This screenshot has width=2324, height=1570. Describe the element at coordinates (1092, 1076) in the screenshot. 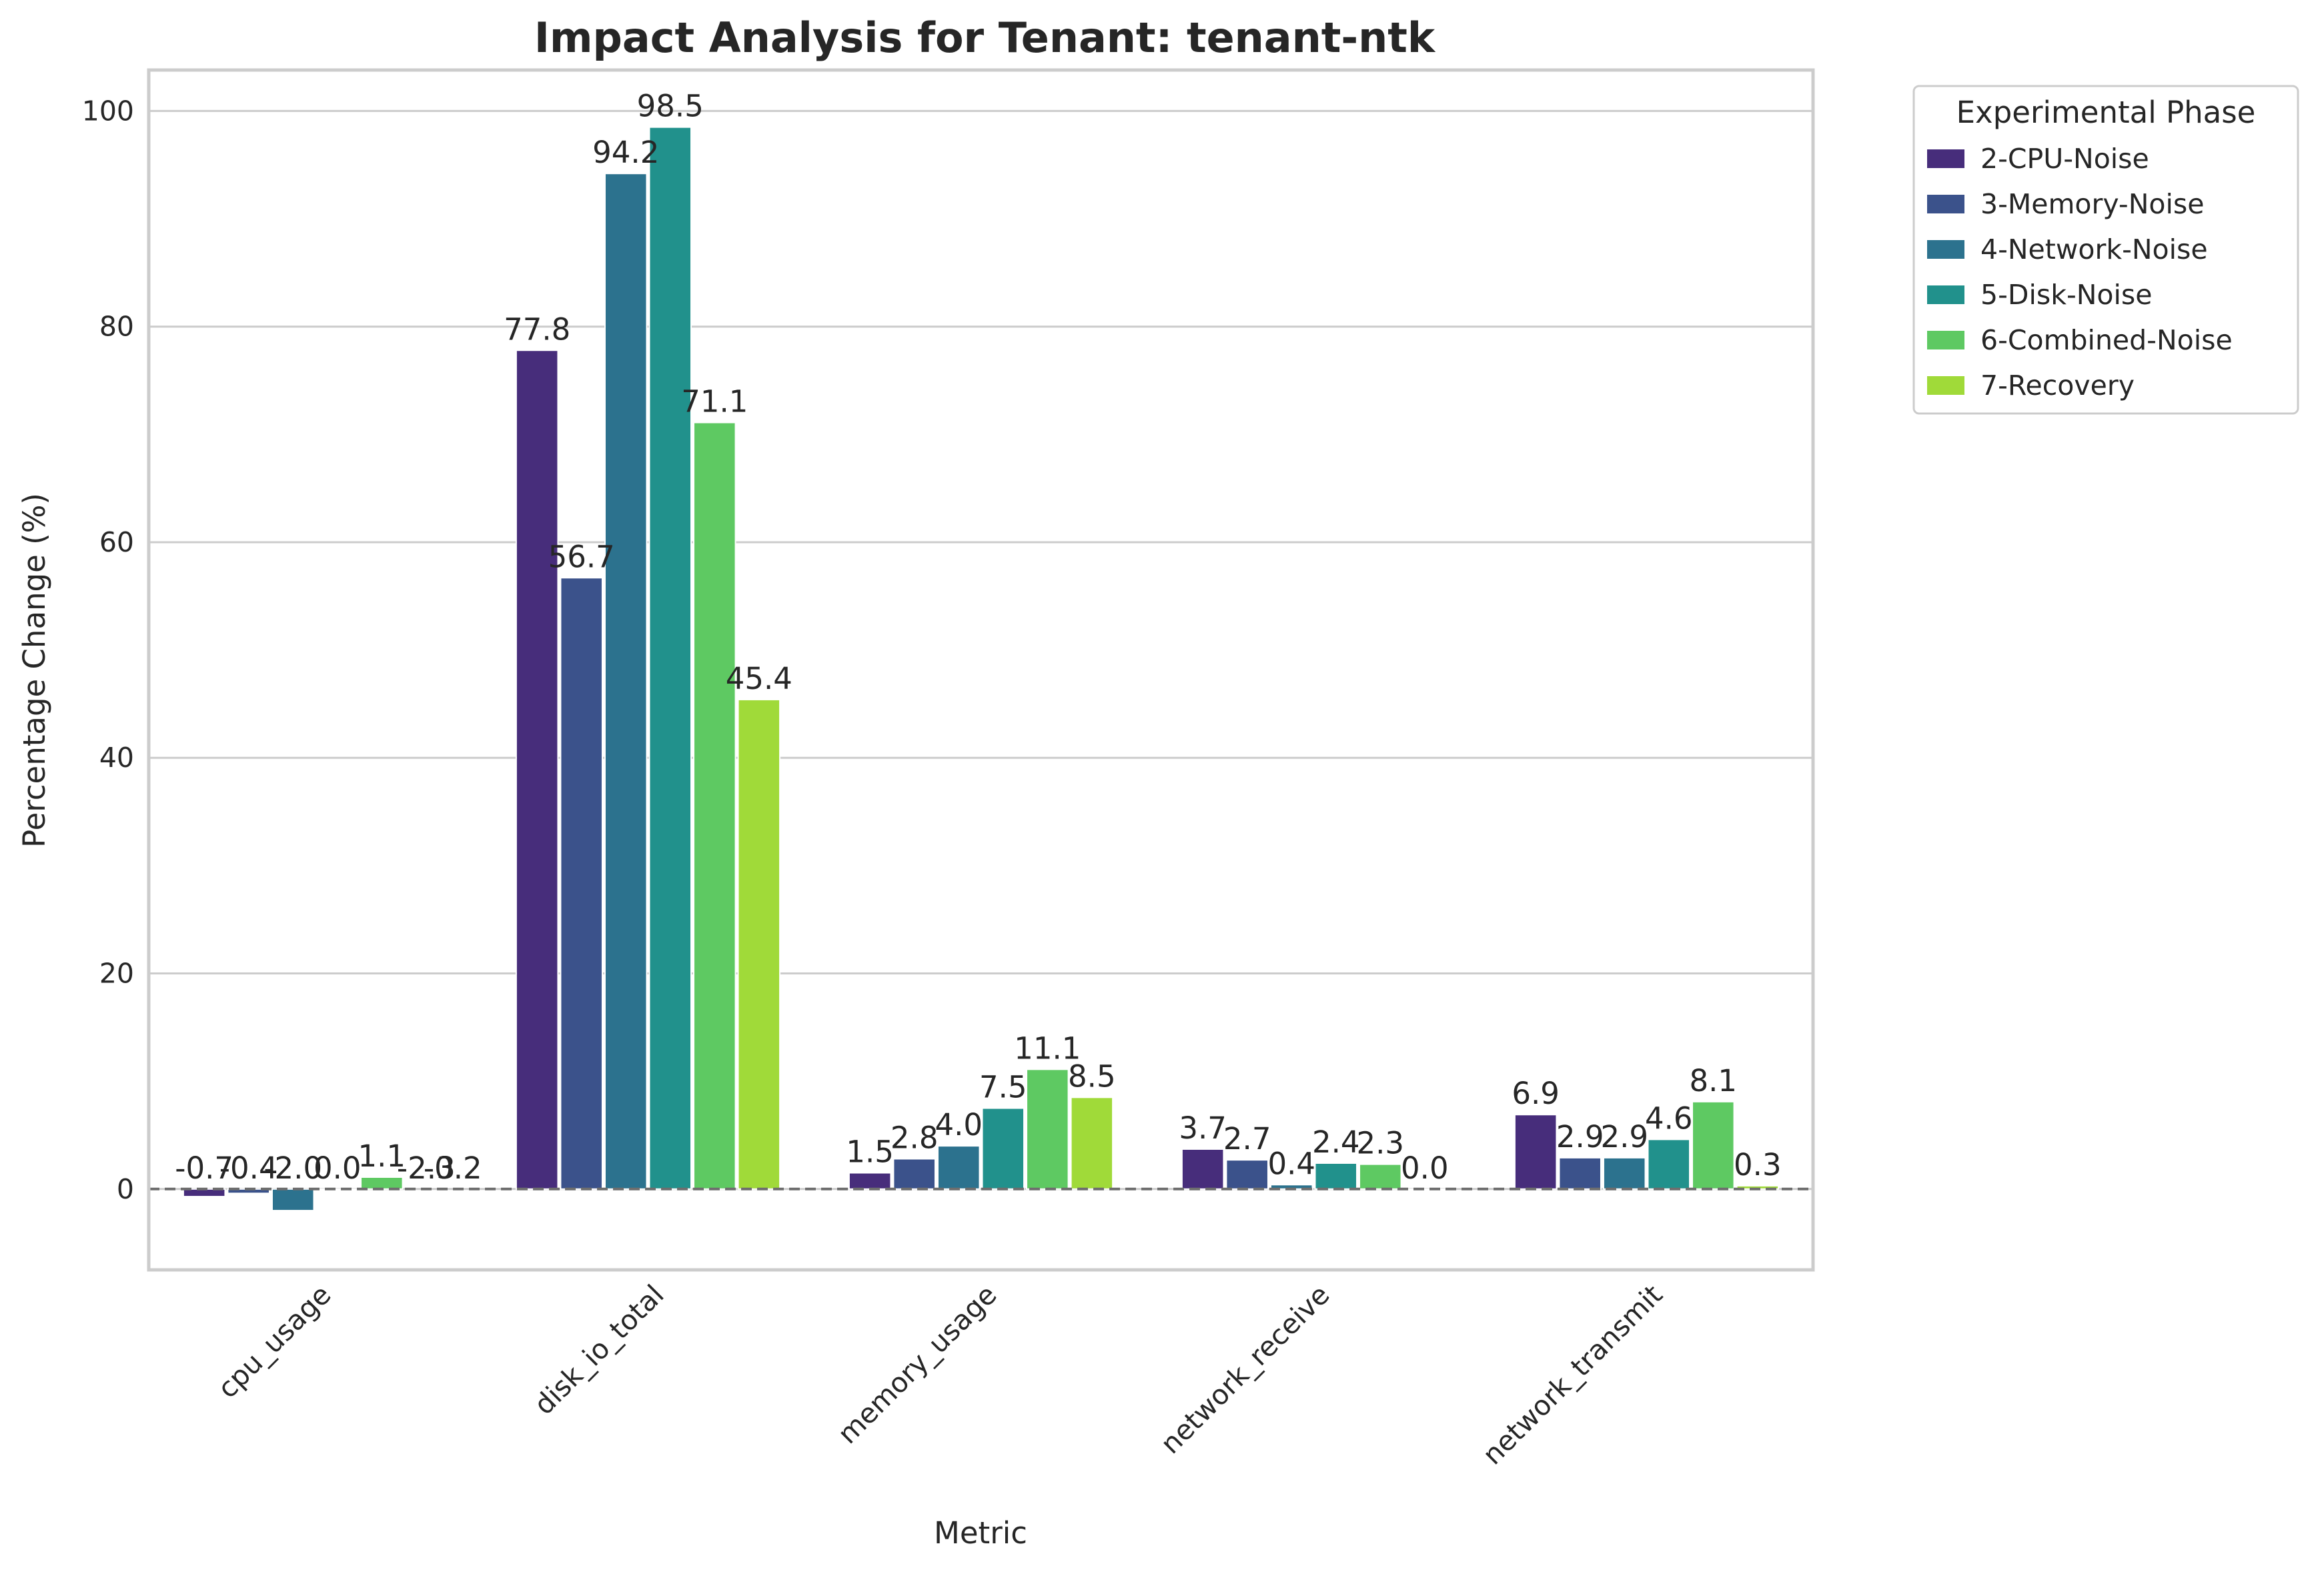

I see `bar-value-label: 8.5` at that location.